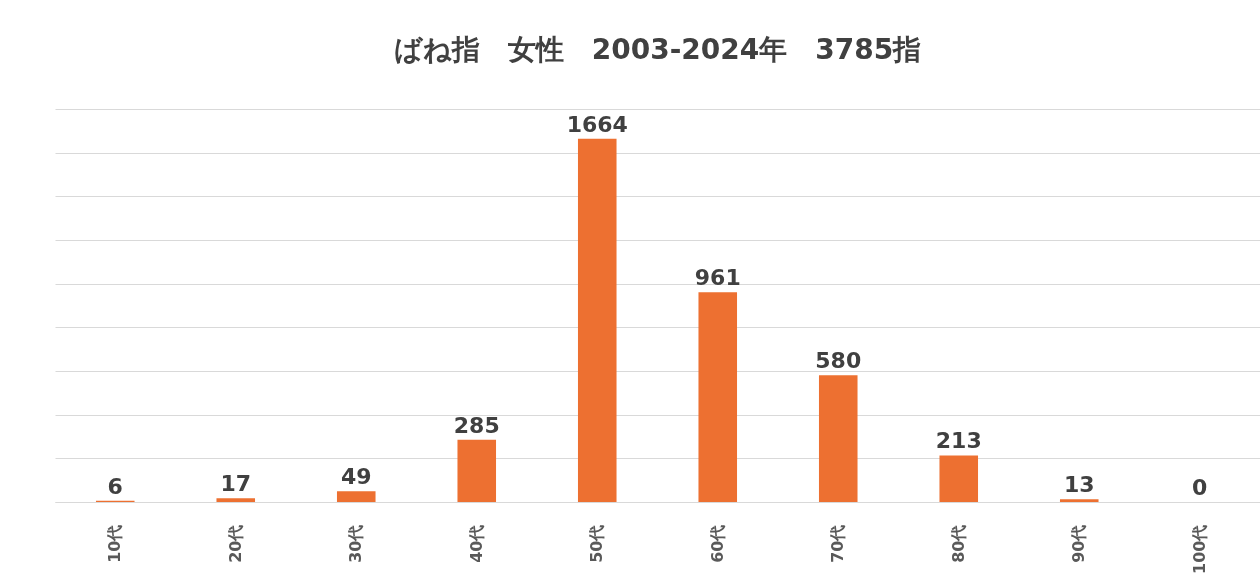 This screenshot has height=576, width=1260. What do you see at coordinates (115, 486) in the screenshot?
I see `data-label: 6` at bounding box center [115, 486].